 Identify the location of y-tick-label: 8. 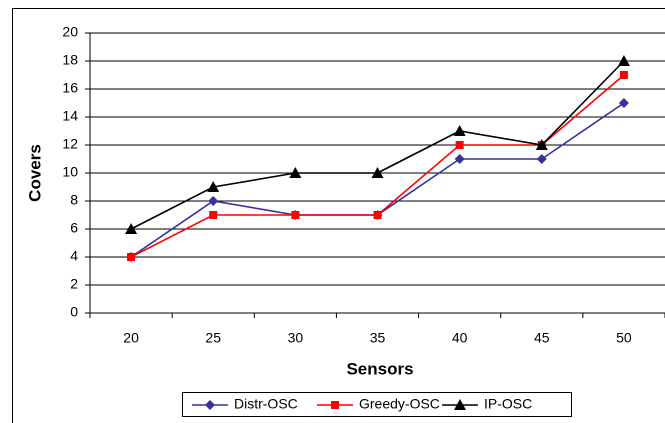
(74, 200).